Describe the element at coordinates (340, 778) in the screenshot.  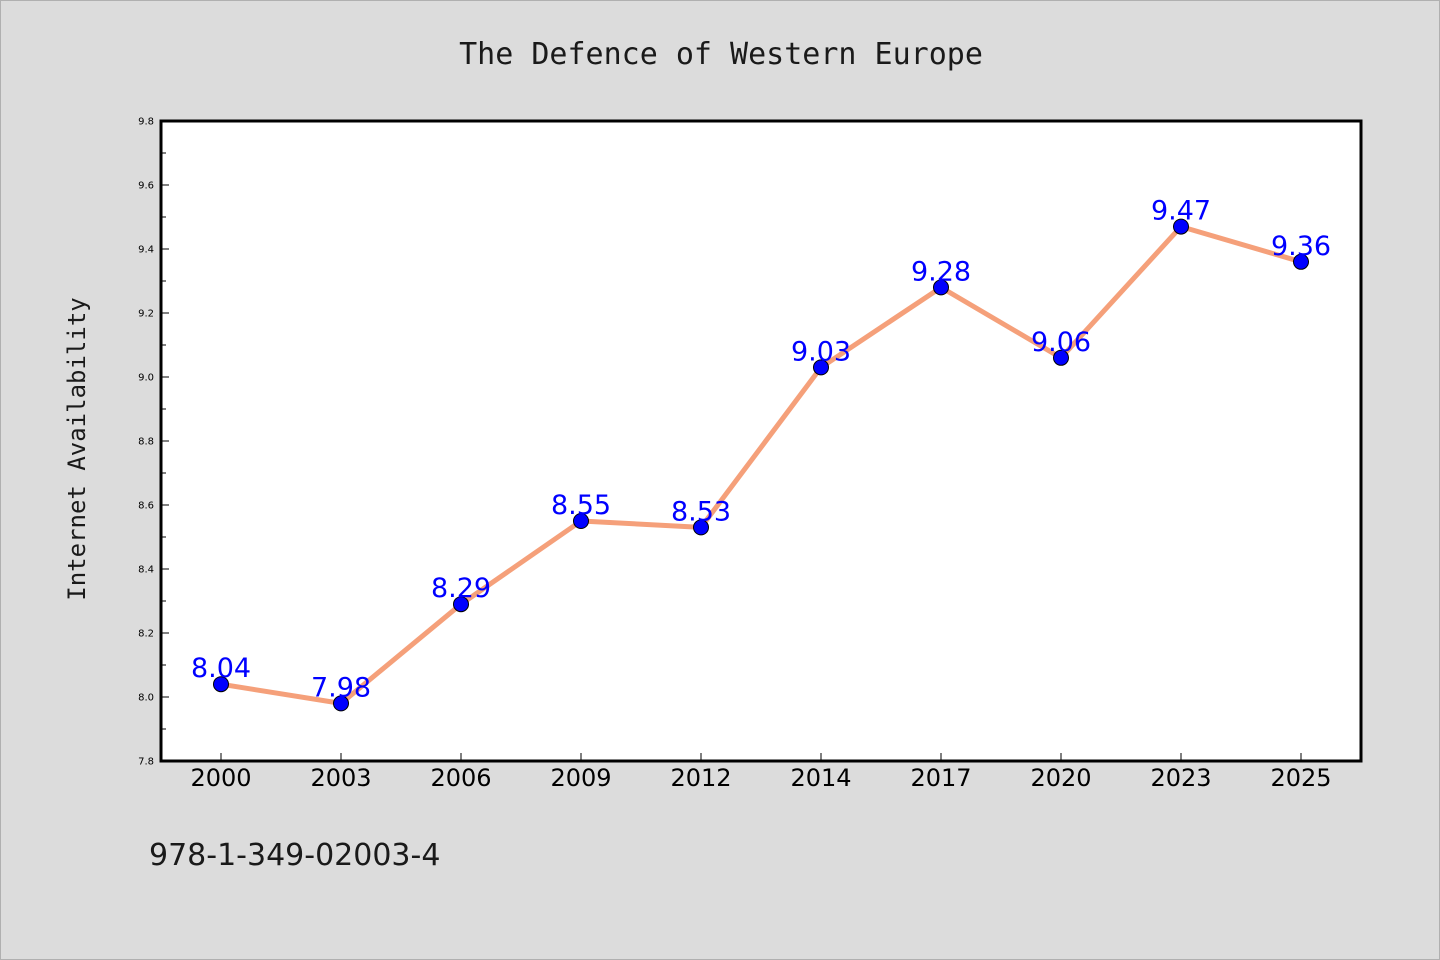
I see `x-tick-label: 2003` at that location.